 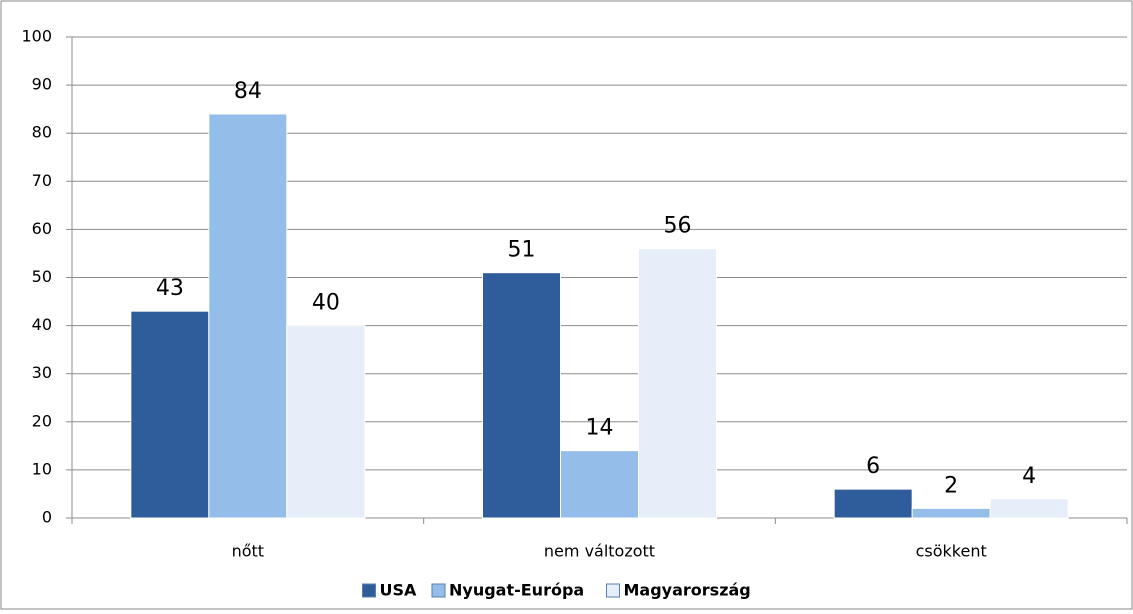 What do you see at coordinates (42, 324) in the screenshot?
I see `y-tick-label: 40` at bounding box center [42, 324].